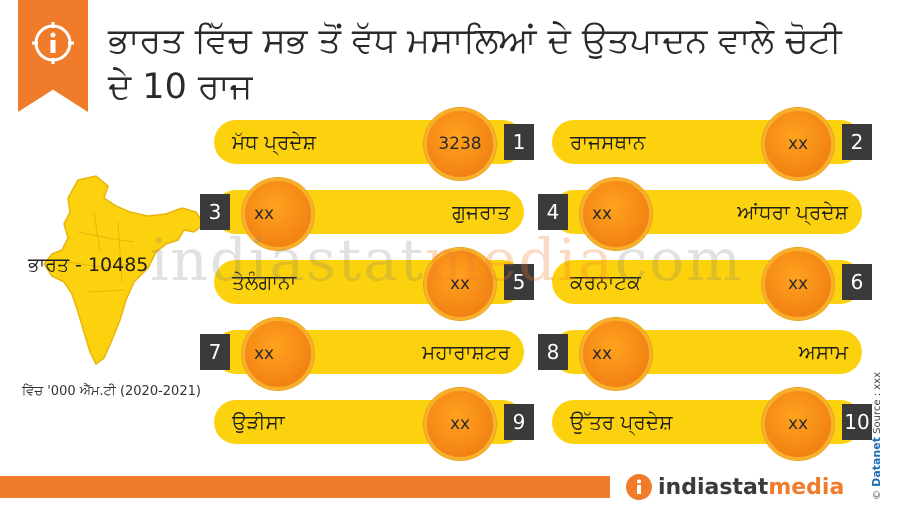 The image size is (902, 513). What do you see at coordinates (362, 214) in the screenshot?
I see `state-item: xx ਗੁਜਰਾਤ 3` at bounding box center [362, 214].